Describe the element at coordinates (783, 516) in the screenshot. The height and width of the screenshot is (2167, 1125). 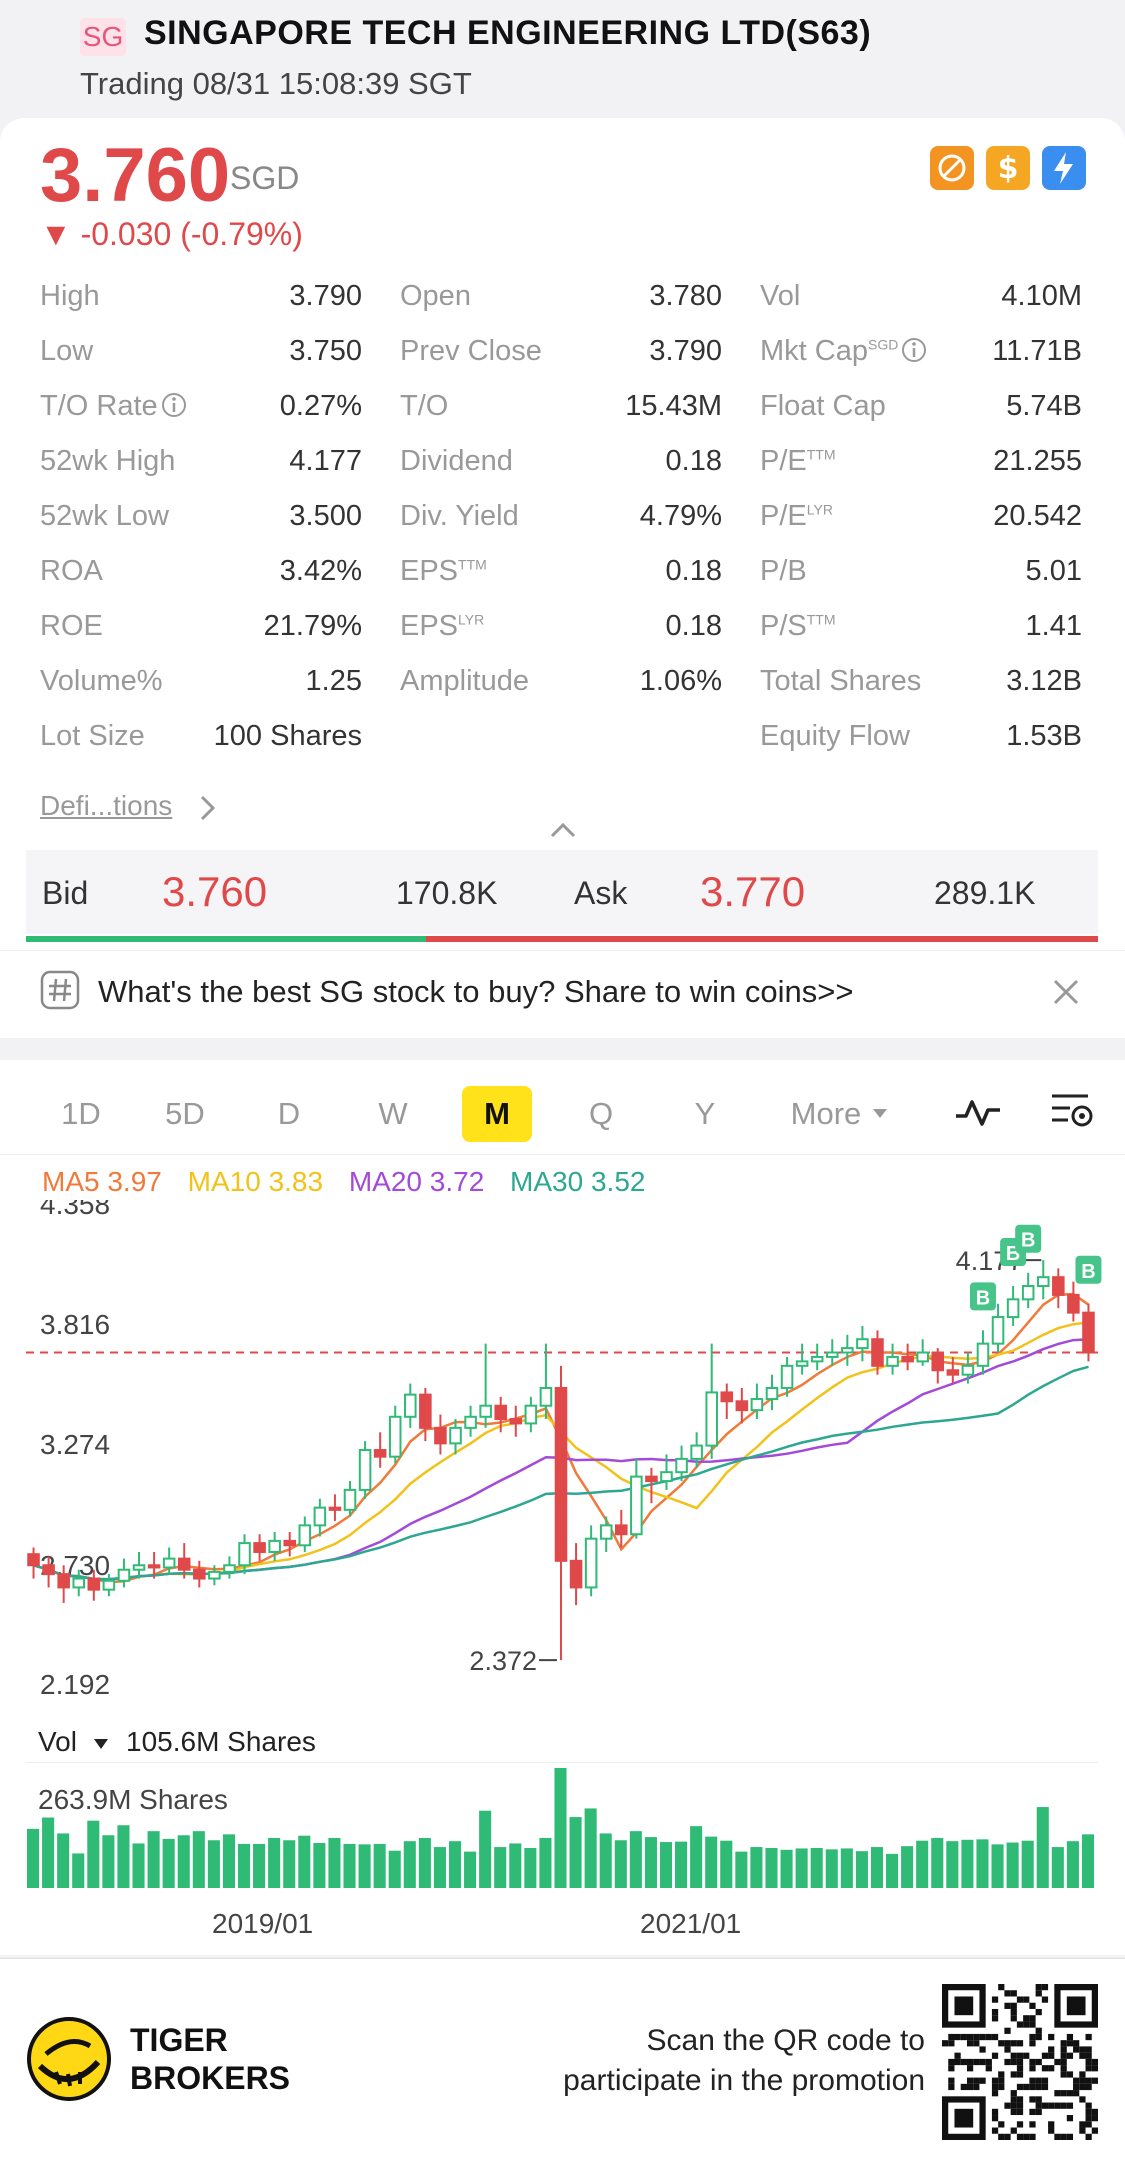
I see `stat-label-text: P/E` at that location.